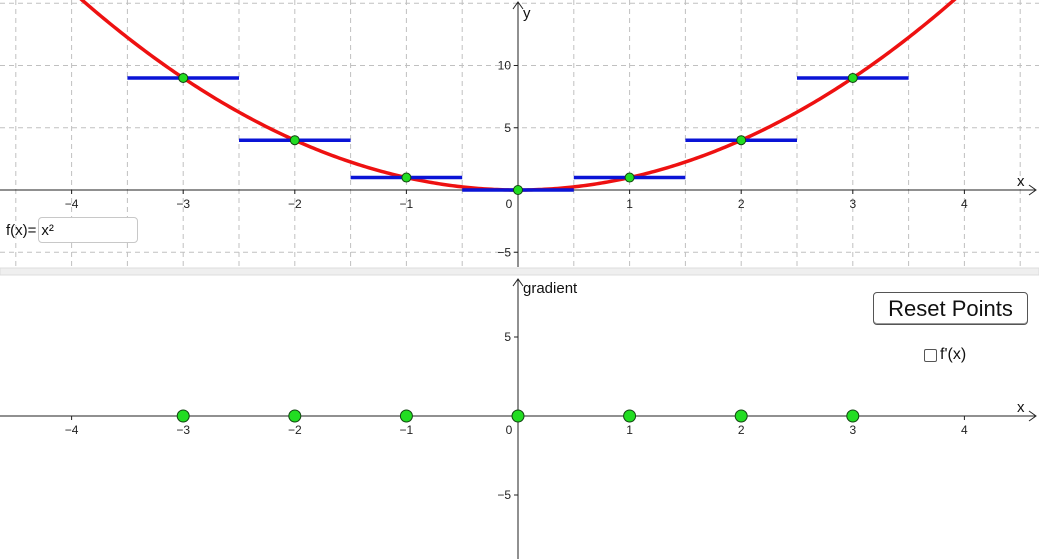 This screenshot has width=1039, height=559. Describe the element at coordinates (505, 66) in the screenshot. I see `y-tick-label: 10` at that location.